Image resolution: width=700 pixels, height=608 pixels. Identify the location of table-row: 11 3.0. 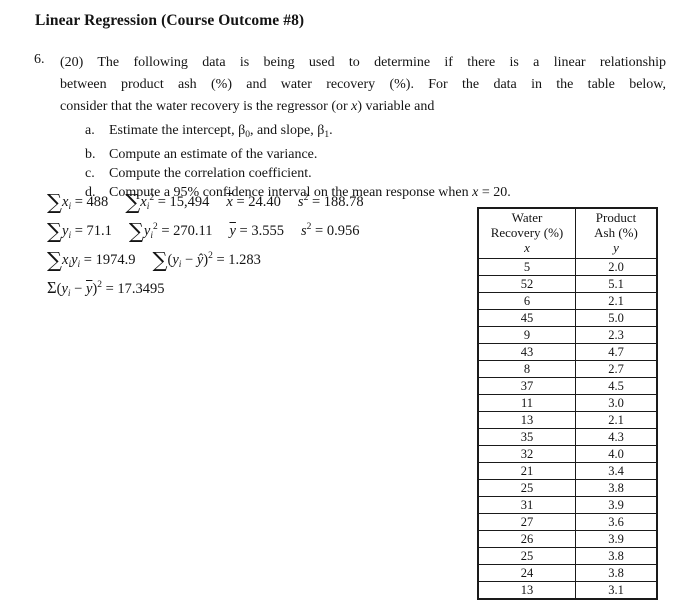
(567, 403).